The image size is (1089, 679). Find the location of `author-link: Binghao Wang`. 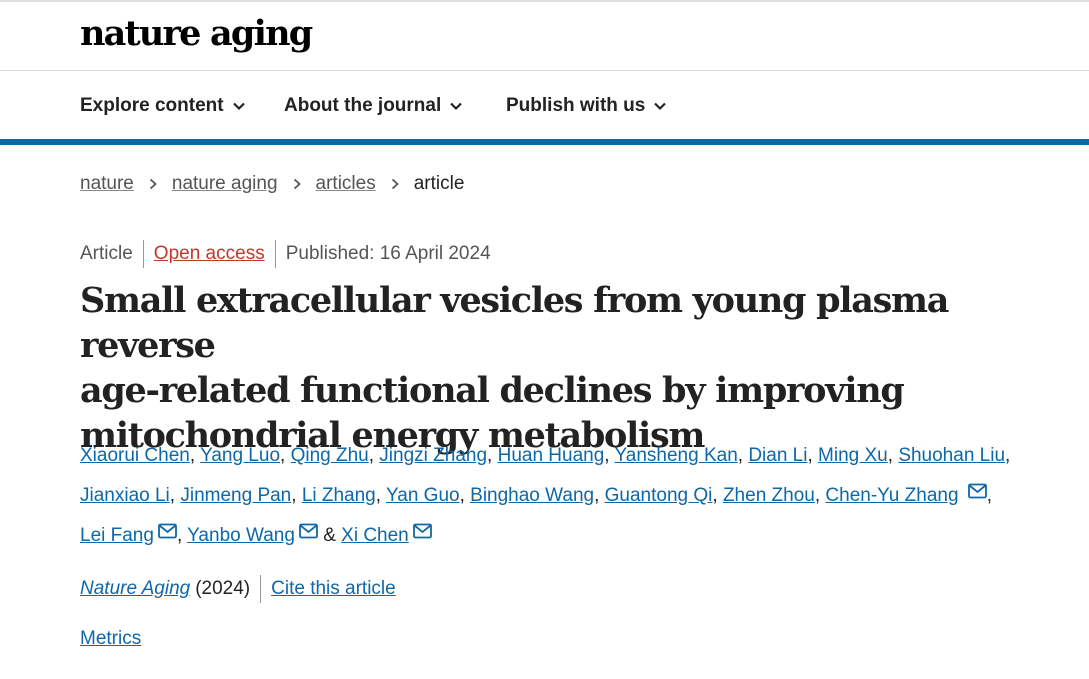

author-link: Binghao Wang is located at coordinates (532, 495).